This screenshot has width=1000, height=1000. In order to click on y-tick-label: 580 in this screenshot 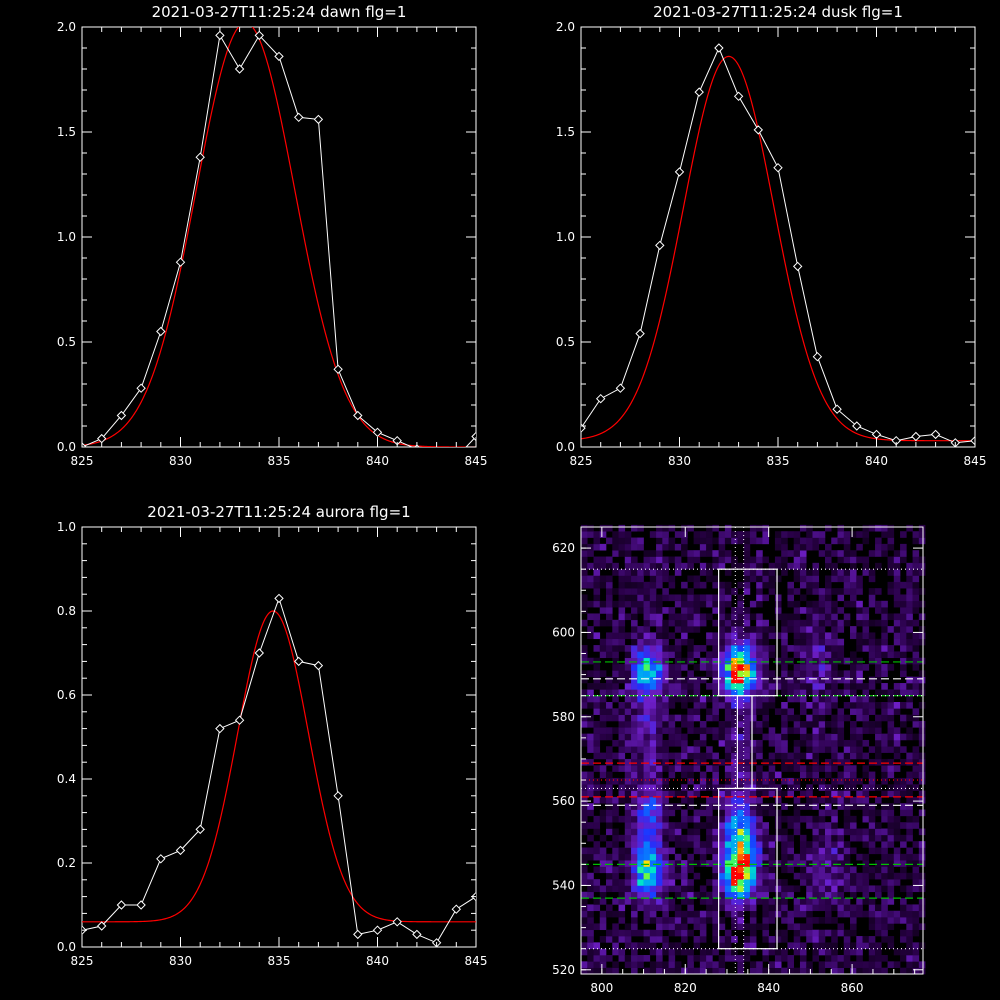, I will do `click(563, 717)`.